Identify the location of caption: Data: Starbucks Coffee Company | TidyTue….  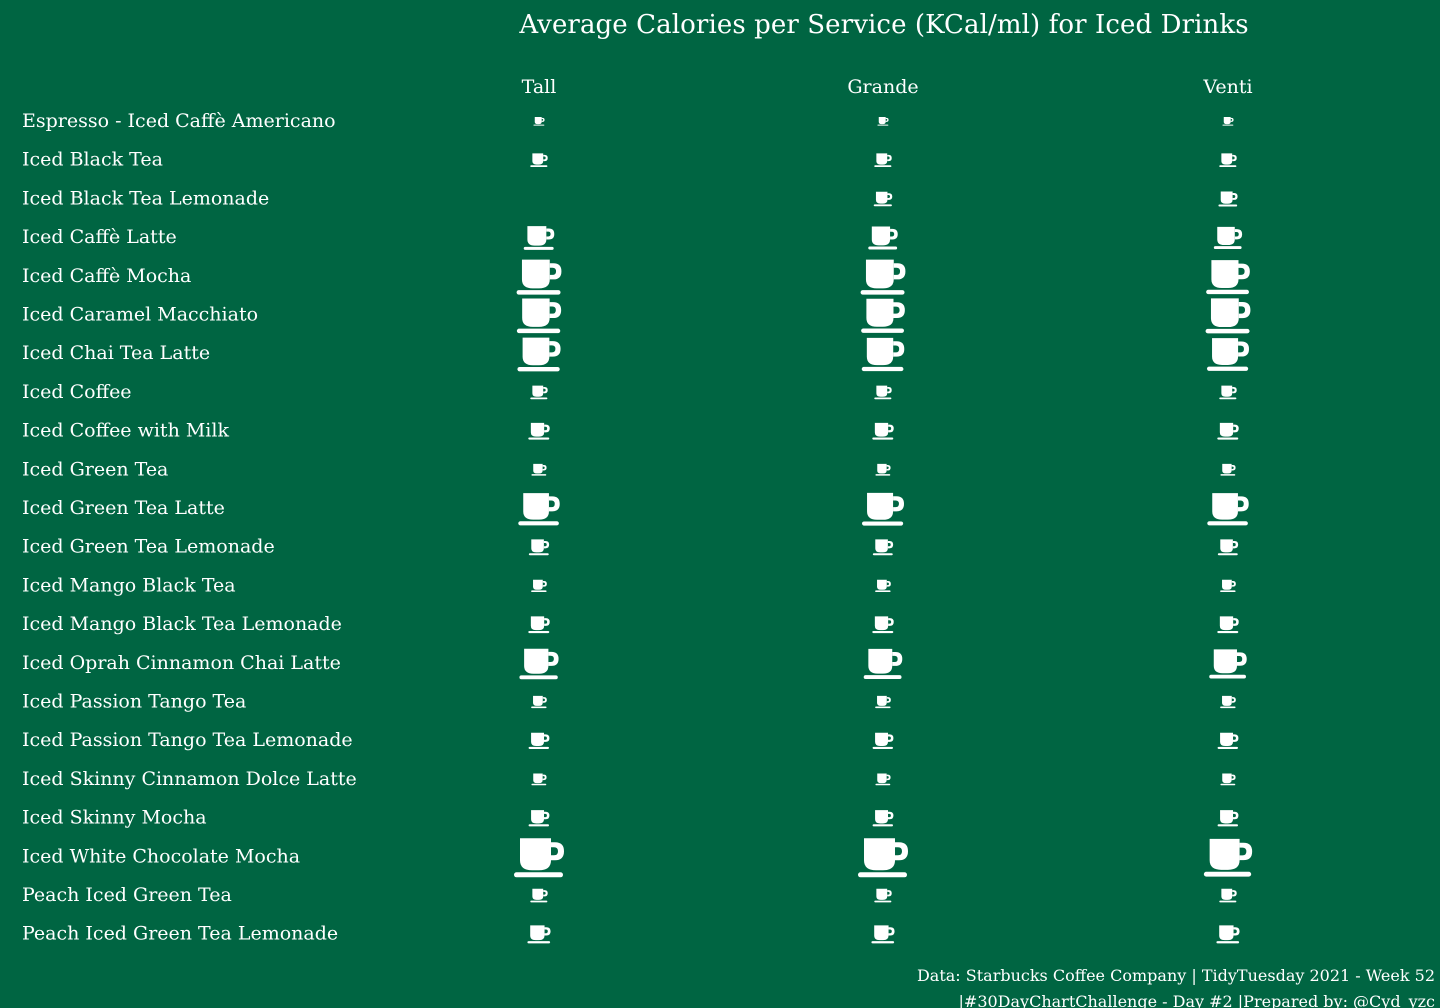
(1176, 985).